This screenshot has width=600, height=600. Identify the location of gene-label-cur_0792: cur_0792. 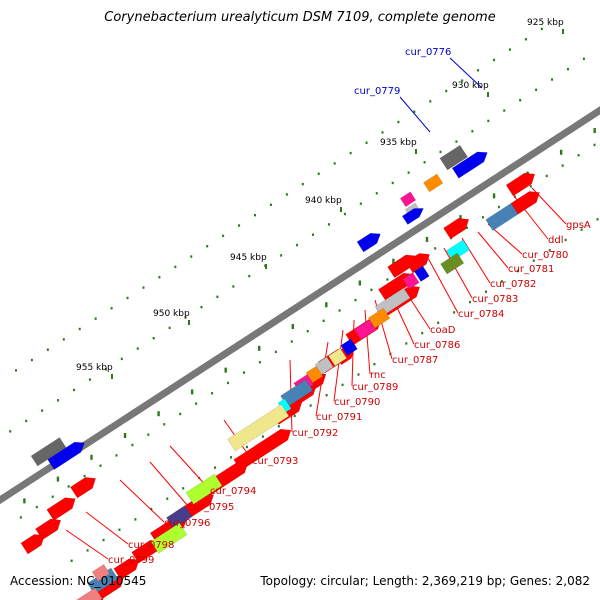
(315, 433).